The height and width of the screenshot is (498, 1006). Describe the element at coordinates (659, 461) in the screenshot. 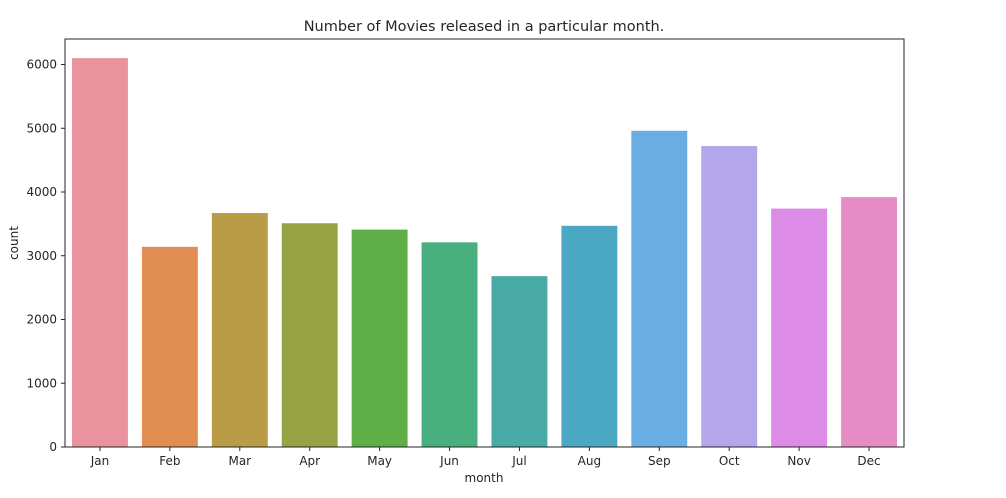

I see `x-tick-label-sep: Sep` at that location.